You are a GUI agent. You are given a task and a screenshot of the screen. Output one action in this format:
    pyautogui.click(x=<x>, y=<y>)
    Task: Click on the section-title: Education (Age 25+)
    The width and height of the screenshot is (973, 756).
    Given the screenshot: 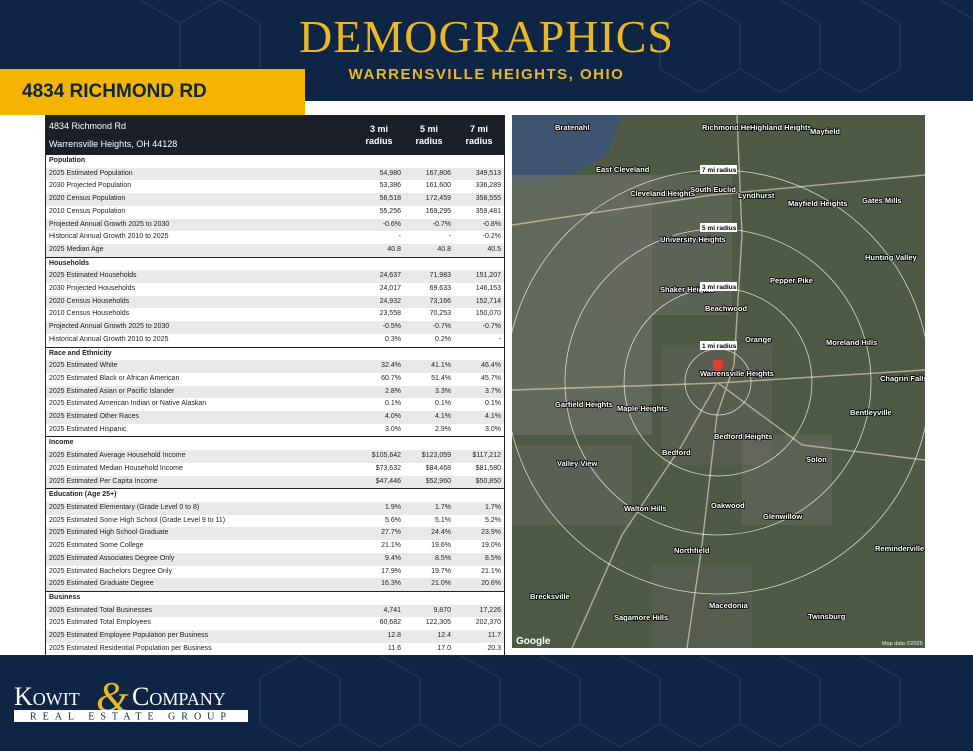 What is the action you would take?
    pyautogui.click(x=275, y=495)
    